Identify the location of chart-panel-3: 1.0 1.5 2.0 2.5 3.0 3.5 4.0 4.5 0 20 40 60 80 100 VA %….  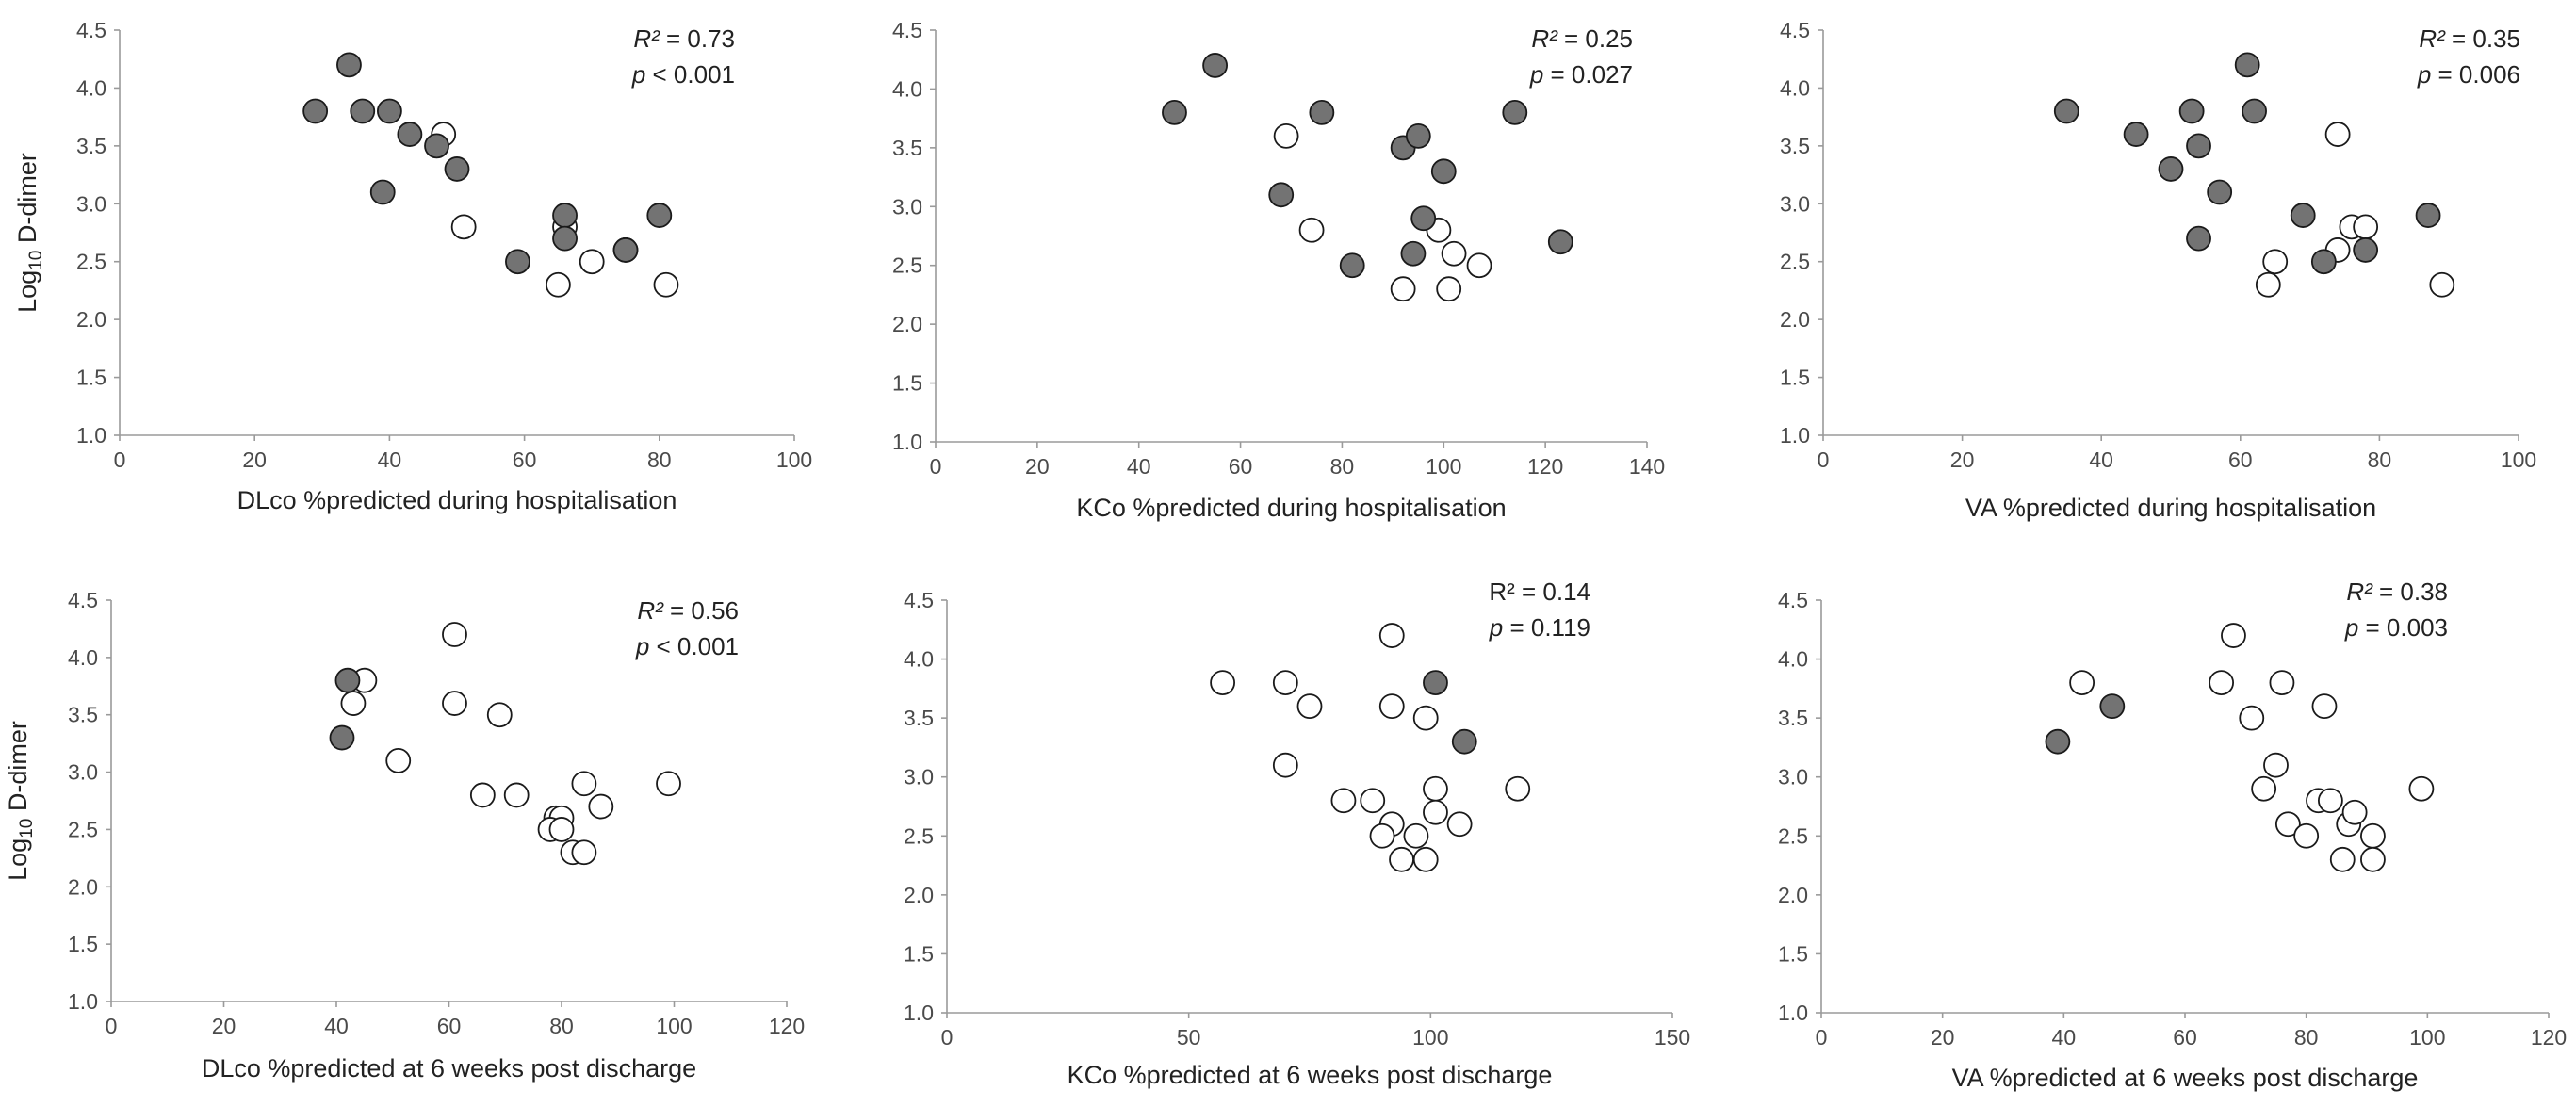
(2158, 270).